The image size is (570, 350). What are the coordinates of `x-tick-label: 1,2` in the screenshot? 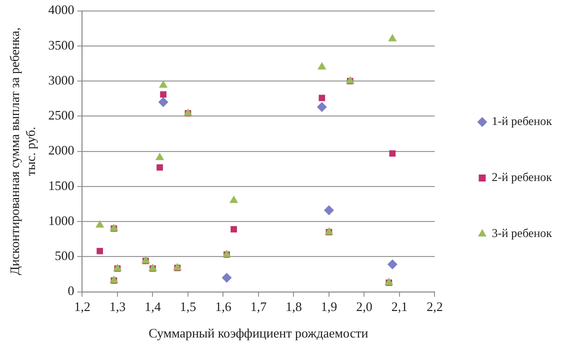 It's located at (82, 306).